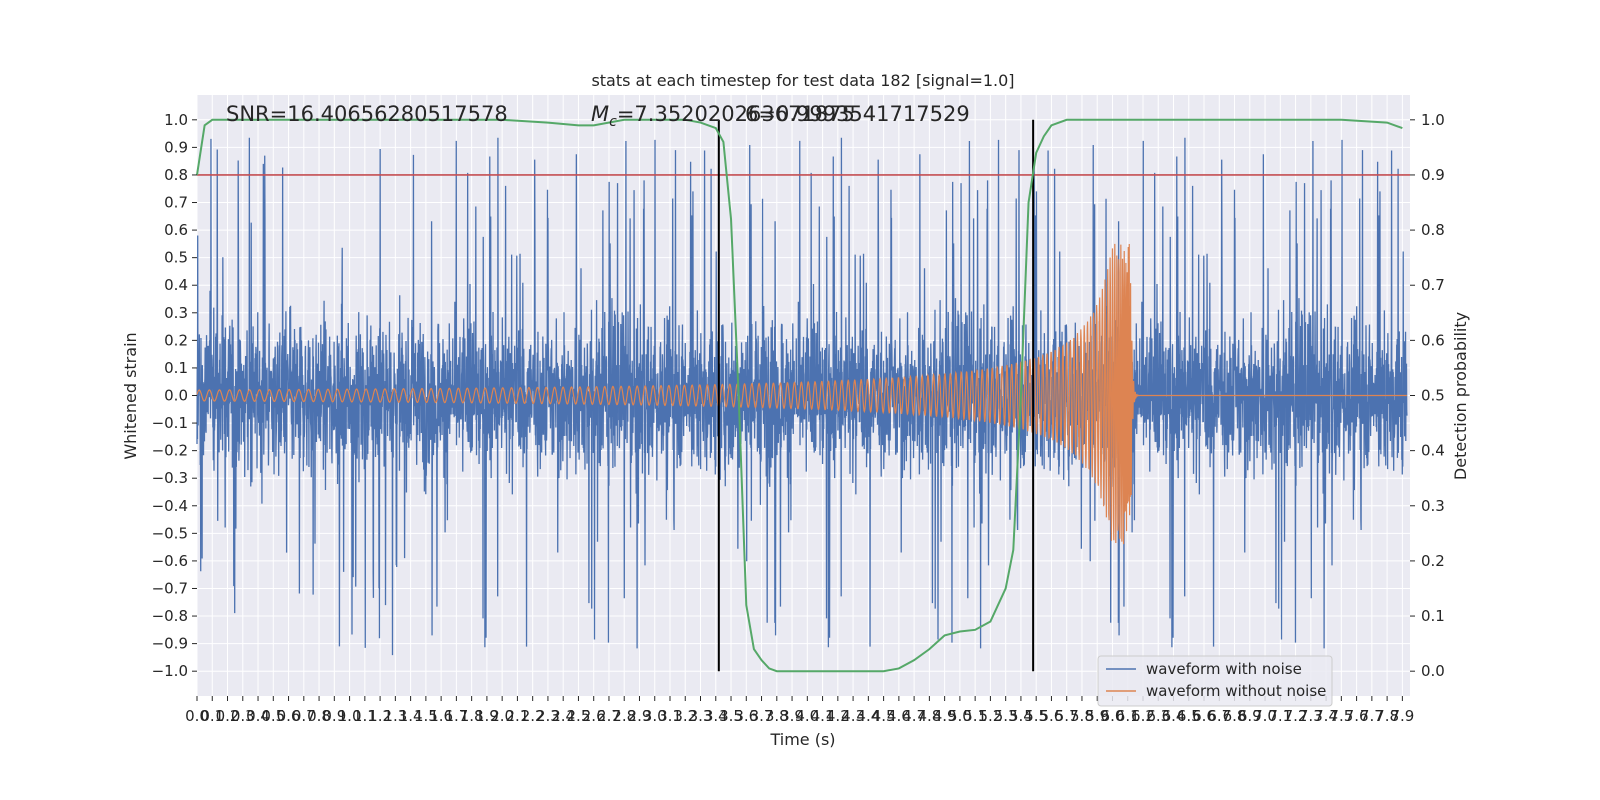 The width and height of the screenshot is (1600, 800). Describe the element at coordinates (1236, 691) in the screenshot. I see `legend-label-clean: waveform without noise` at that location.